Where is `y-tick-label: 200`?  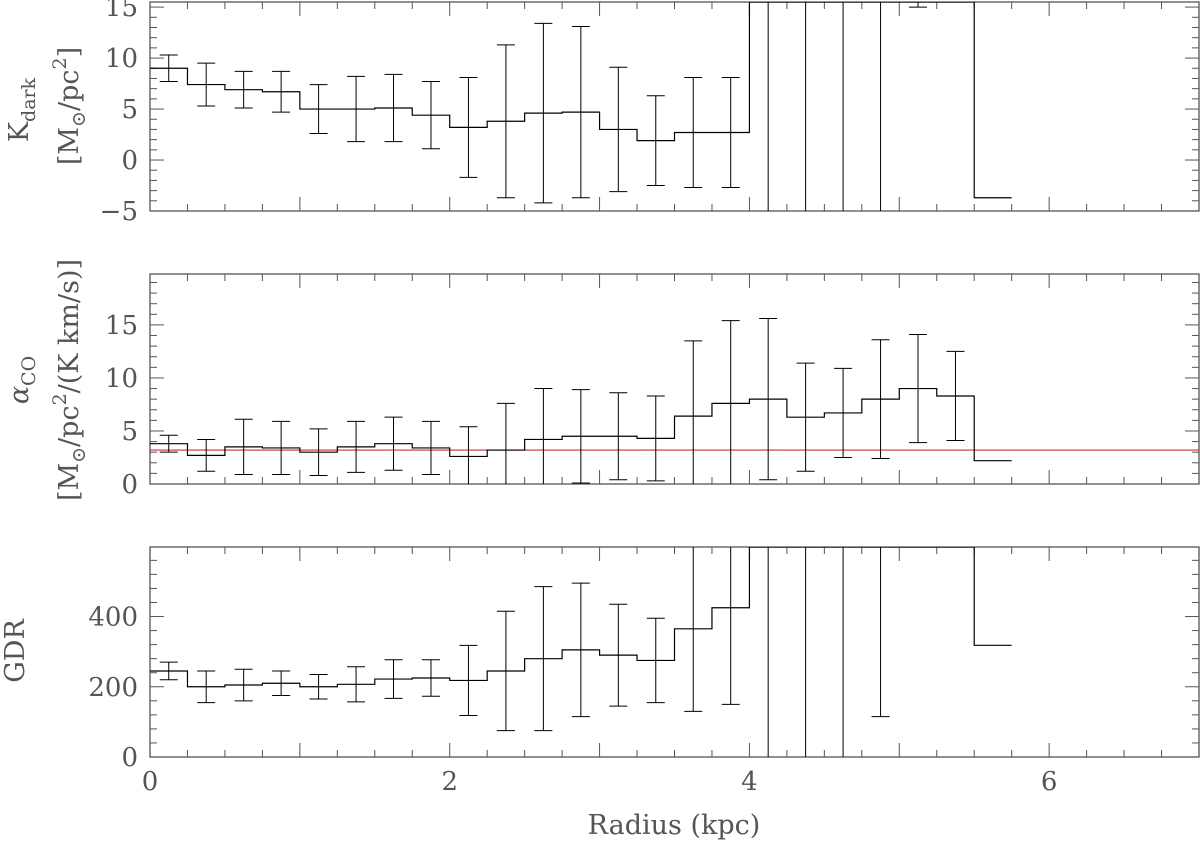 y-tick-label: 200 is located at coordinates (113, 688).